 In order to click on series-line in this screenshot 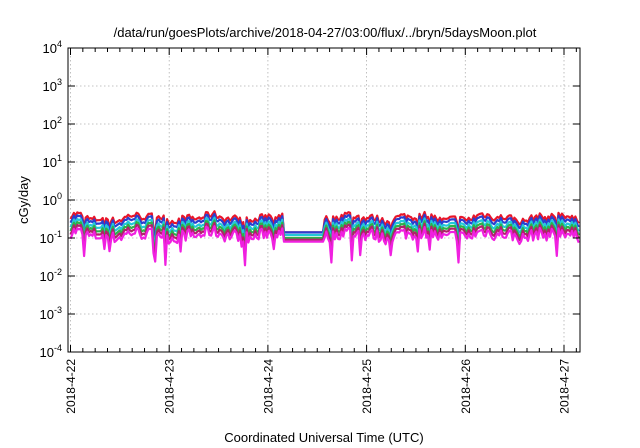, I will do `click(324, 246)`.